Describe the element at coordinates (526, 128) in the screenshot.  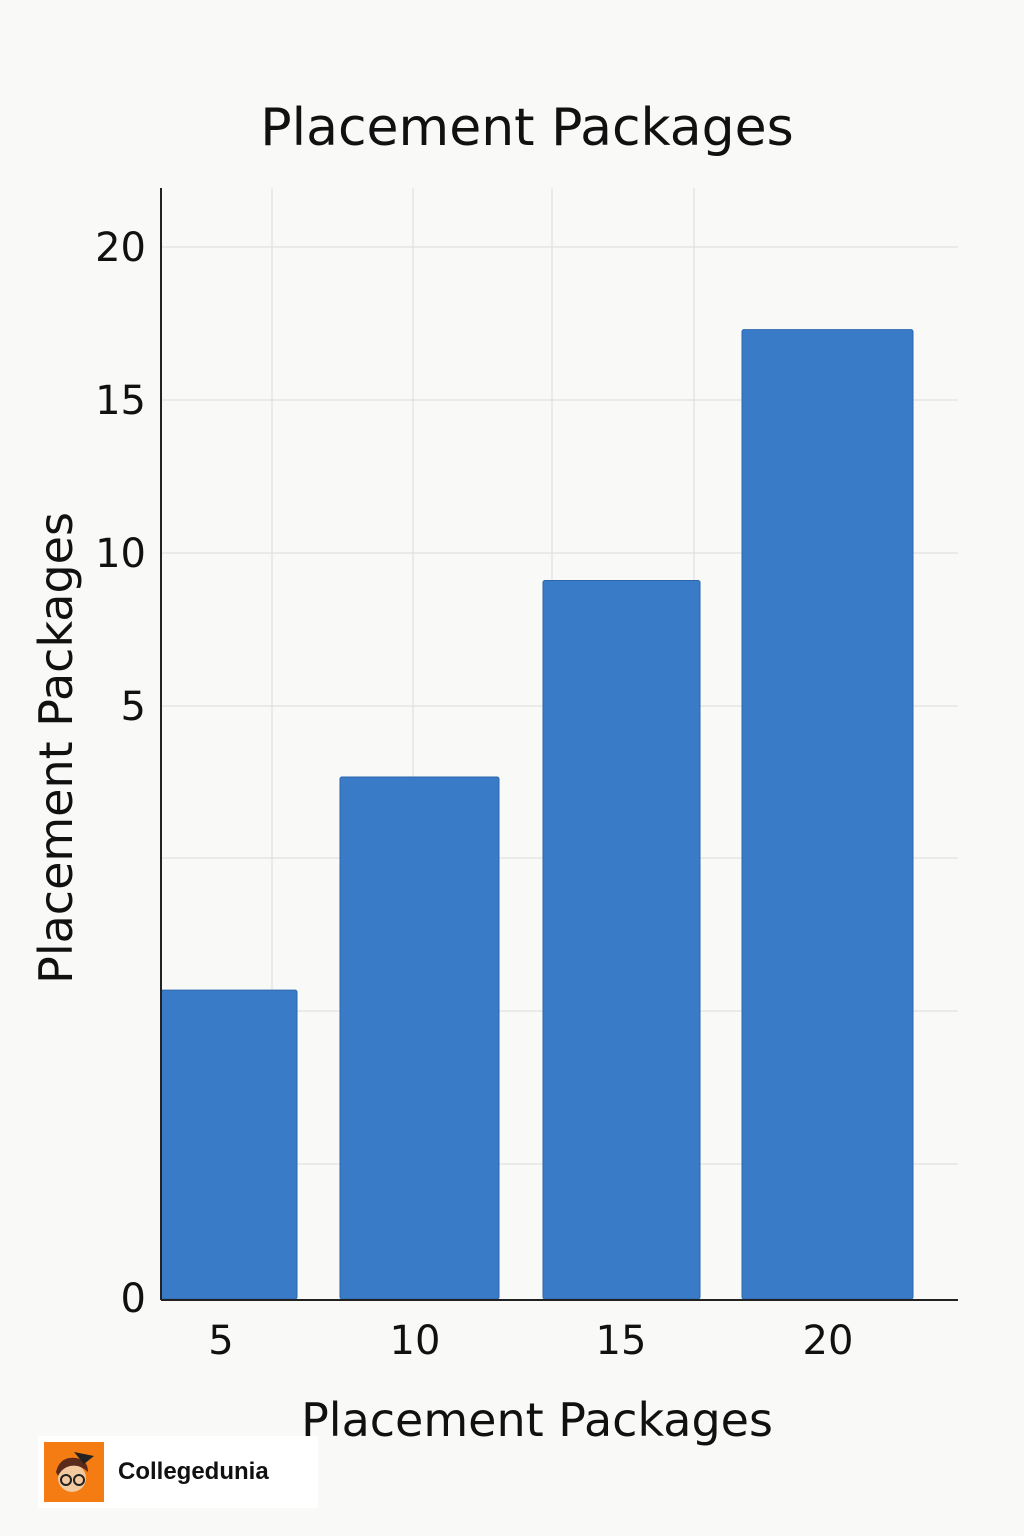
I see `chart-title: Placement Packages` at that location.